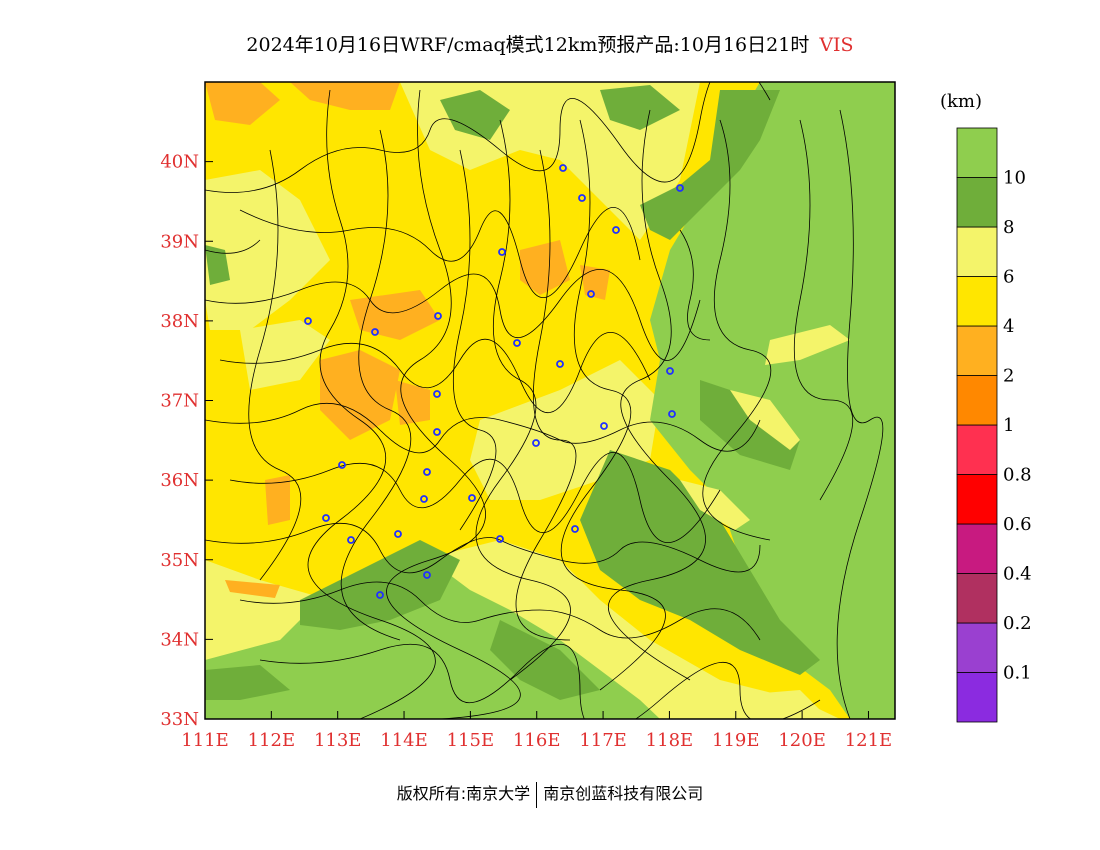 The width and height of the screenshot is (1100, 850). Describe the element at coordinates (736, 740) in the screenshot. I see `lon-label: 119E` at that location.